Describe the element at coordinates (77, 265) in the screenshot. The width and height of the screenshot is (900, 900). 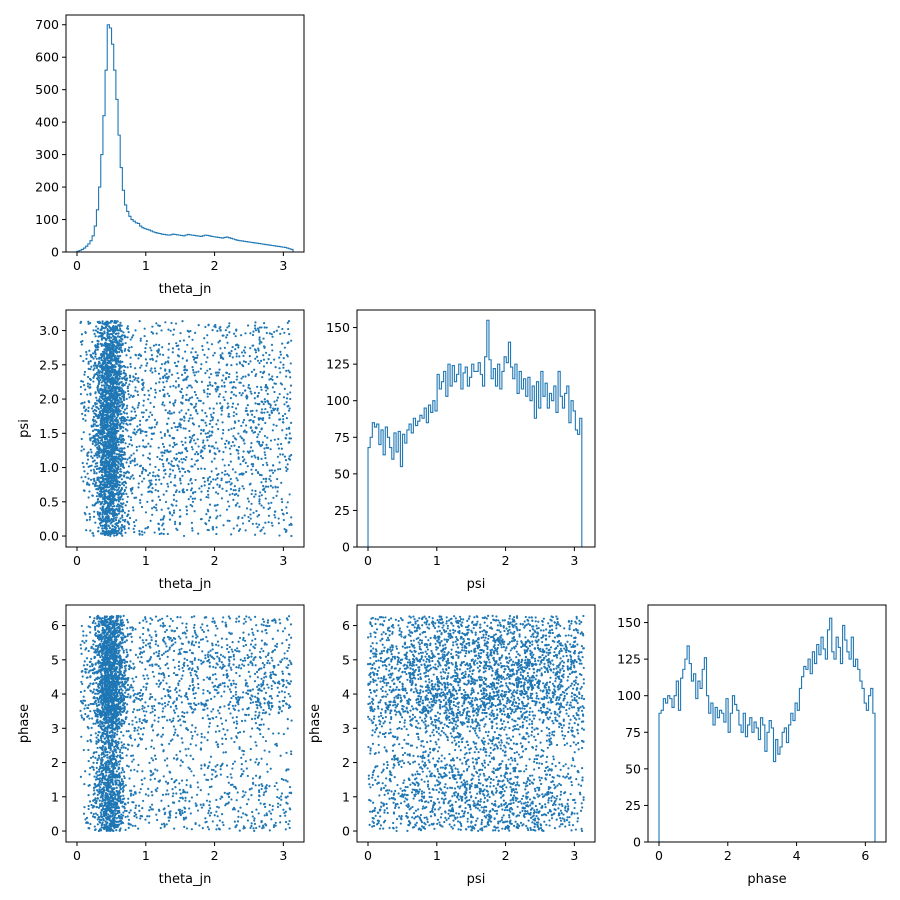
I see `x-tick-label: 0` at that location.